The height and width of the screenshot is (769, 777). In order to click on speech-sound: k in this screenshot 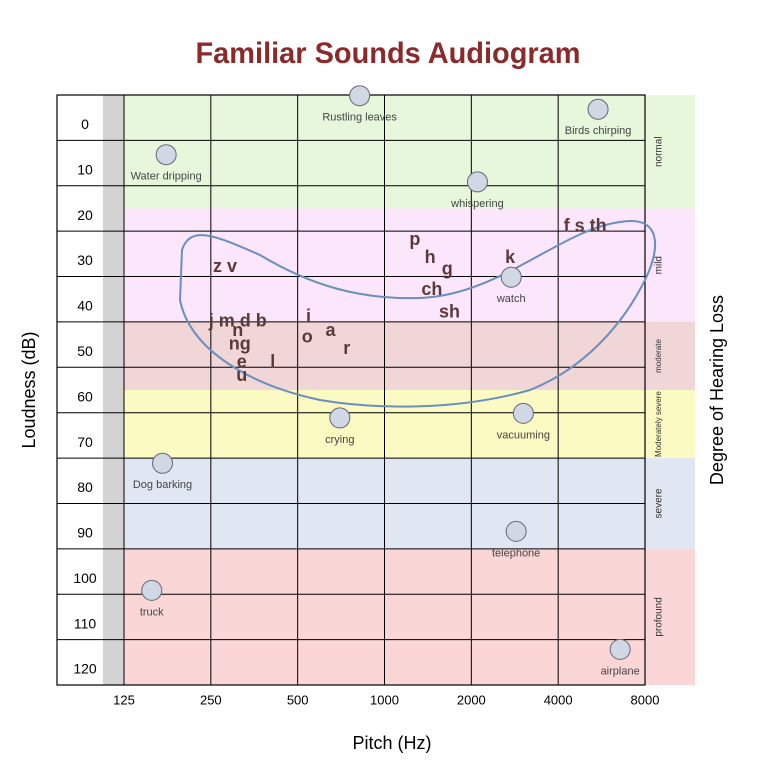, I will do `click(510, 257)`.